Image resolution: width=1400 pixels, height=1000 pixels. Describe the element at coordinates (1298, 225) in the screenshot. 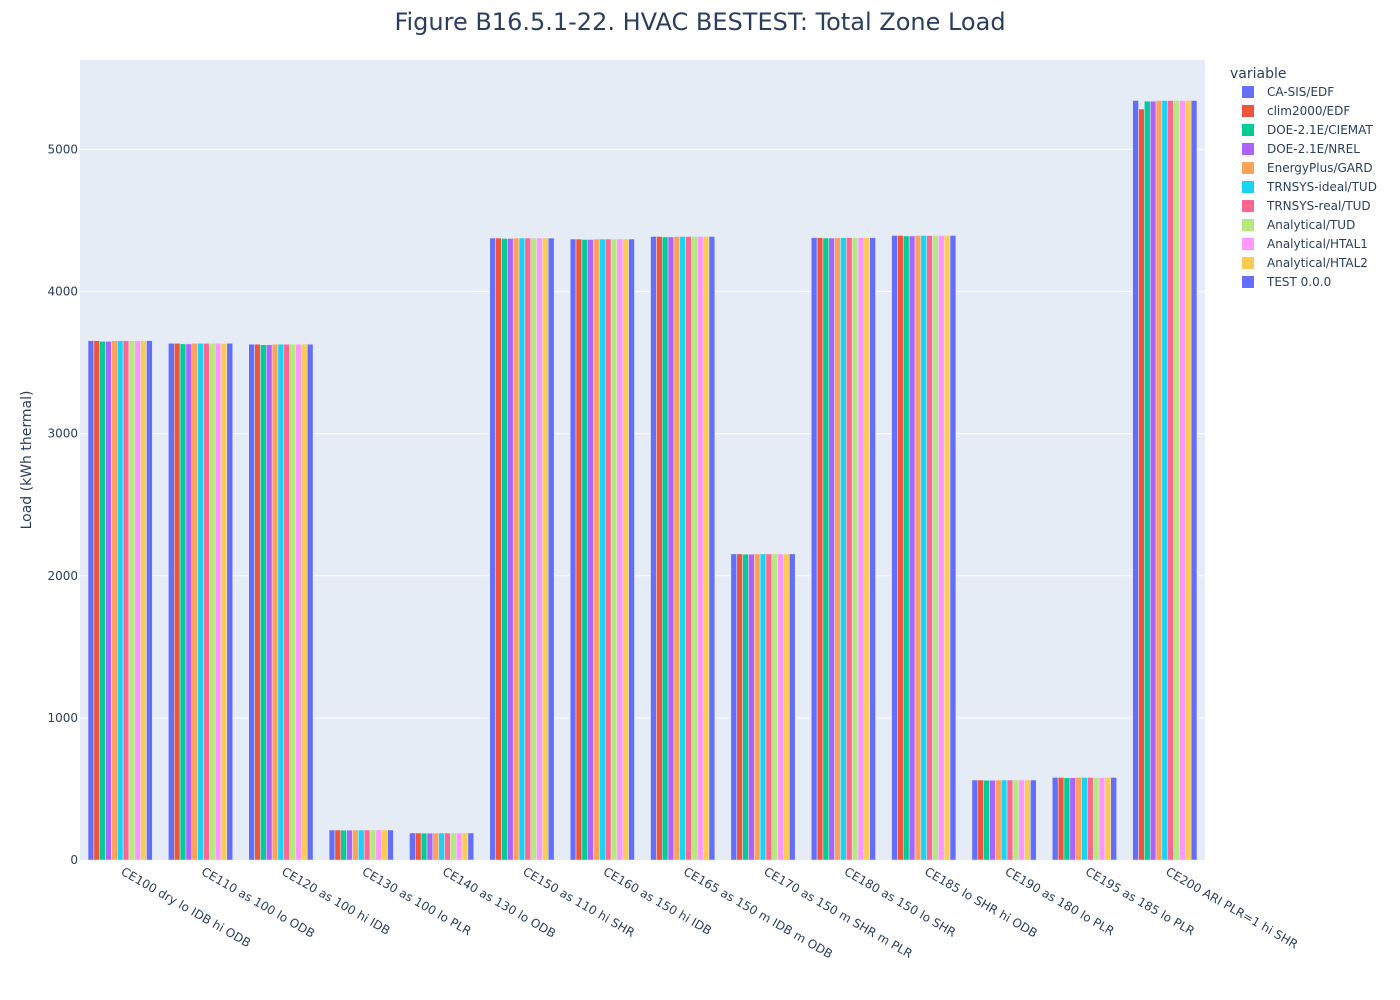

I see `legend-item: Analytical/TUD` at that location.